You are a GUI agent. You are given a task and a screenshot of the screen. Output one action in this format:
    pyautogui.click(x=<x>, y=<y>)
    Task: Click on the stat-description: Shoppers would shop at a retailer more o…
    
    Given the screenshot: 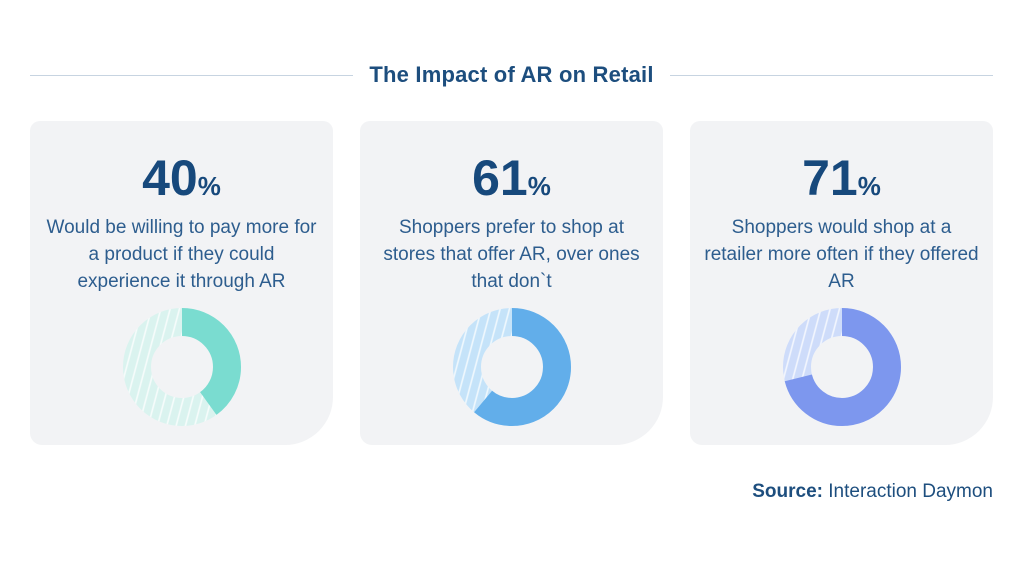 What is the action you would take?
    pyautogui.click(x=841, y=254)
    